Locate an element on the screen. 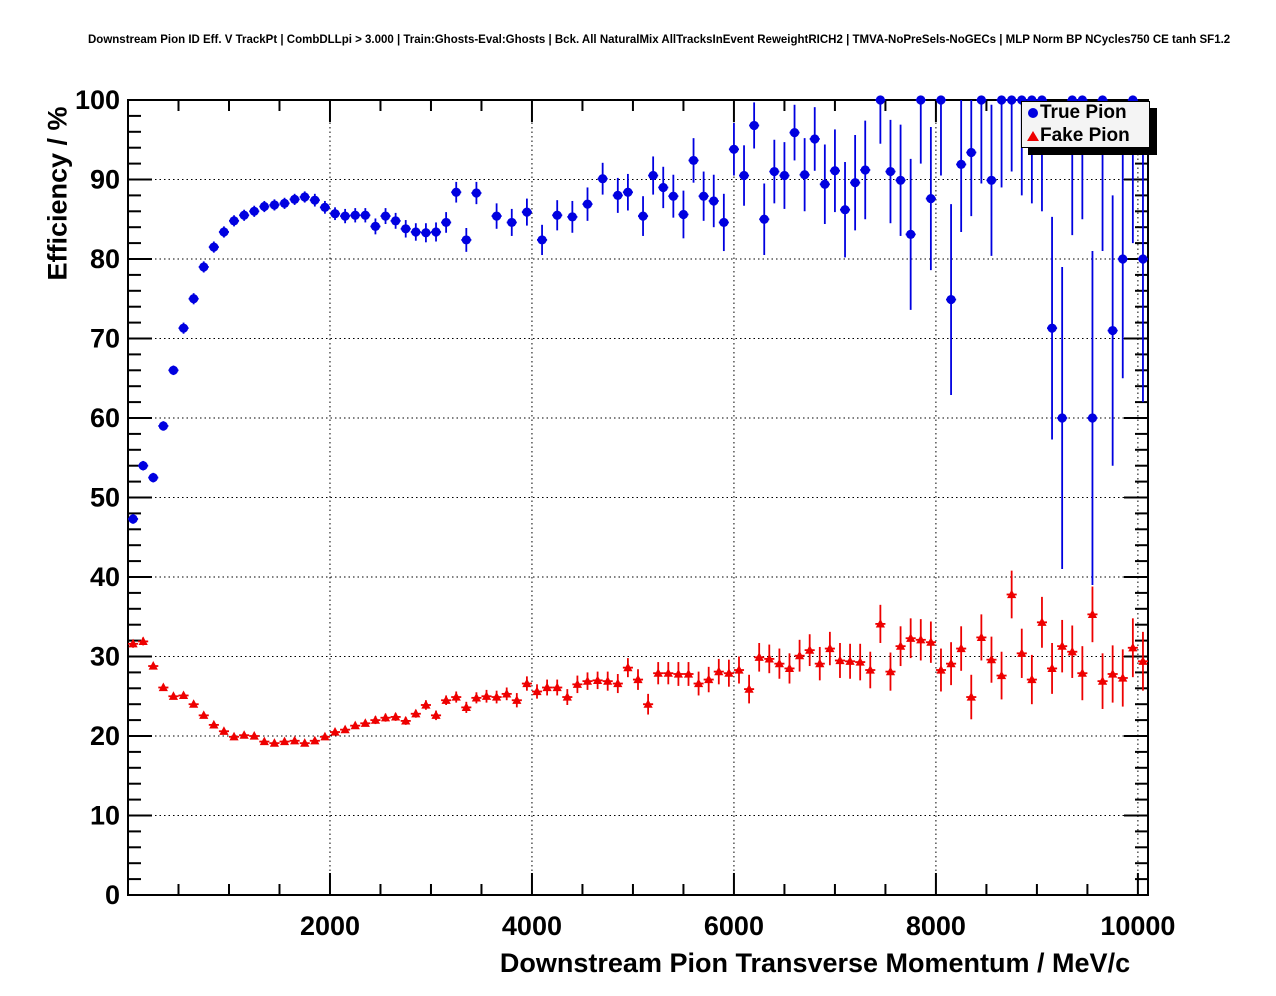 This screenshot has height=996, width=1276. y-axis-labels: 0 10 20 30 40 50 60 70 80 90 100 is located at coordinates (97, 497).